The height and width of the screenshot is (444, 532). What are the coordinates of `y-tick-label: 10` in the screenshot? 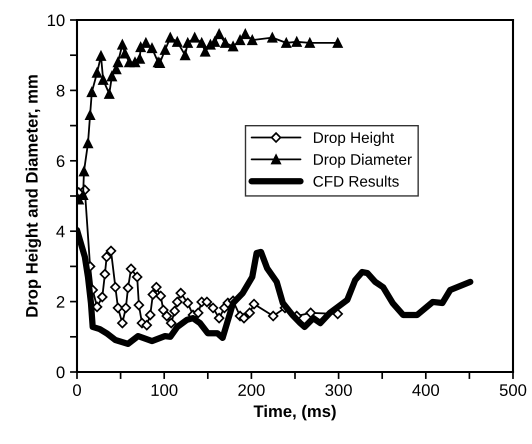 It's located at (56, 20).